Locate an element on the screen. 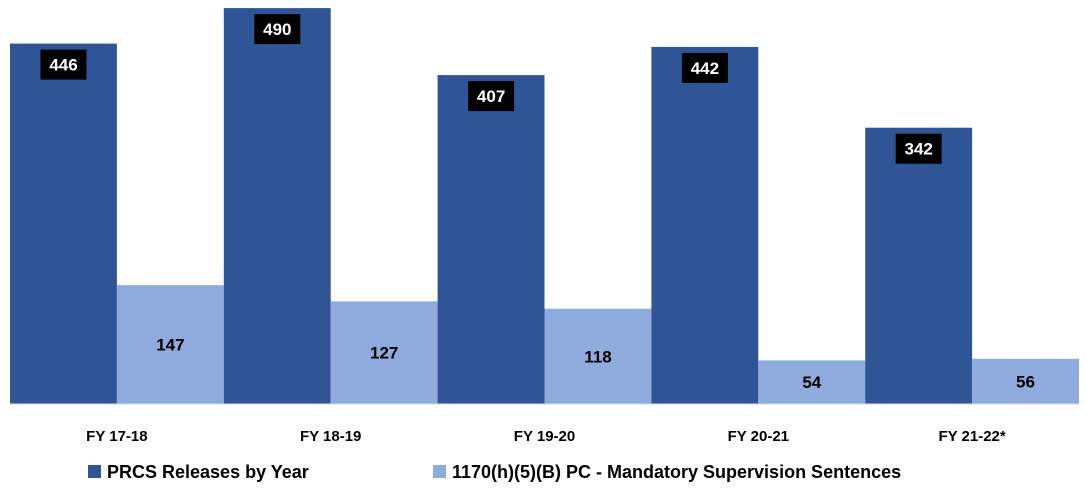 The width and height of the screenshot is (1087, 494). data-label: 490 is located at coordinates (277, 29).